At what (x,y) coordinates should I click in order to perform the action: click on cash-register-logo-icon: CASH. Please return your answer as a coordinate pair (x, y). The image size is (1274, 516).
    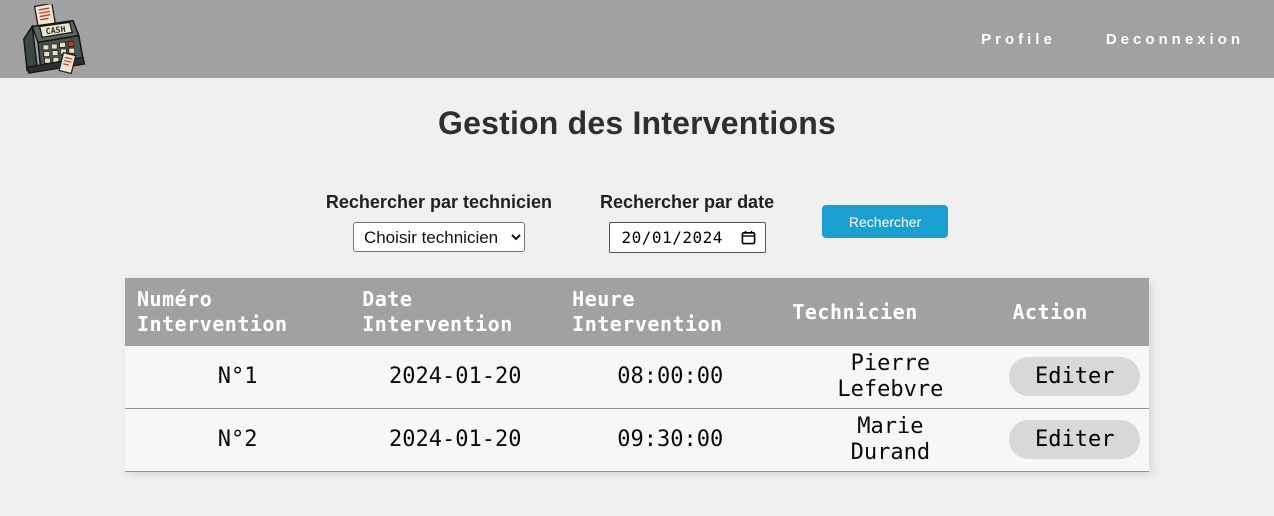
    Looking at the image, I should click on (54, 39).